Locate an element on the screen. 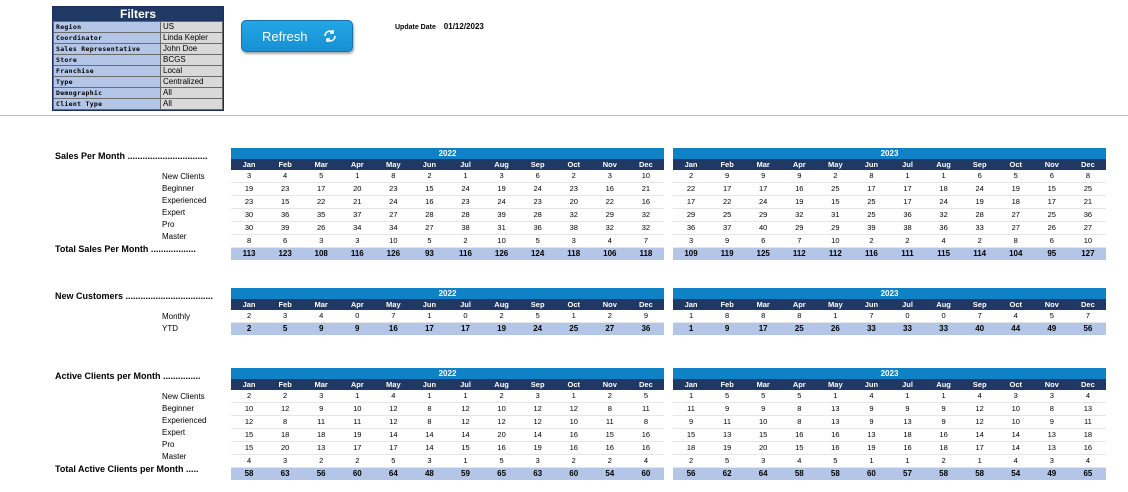 This screenshot has width=1128, height=492. month-header: Feb is located at coordinates (285, 304).